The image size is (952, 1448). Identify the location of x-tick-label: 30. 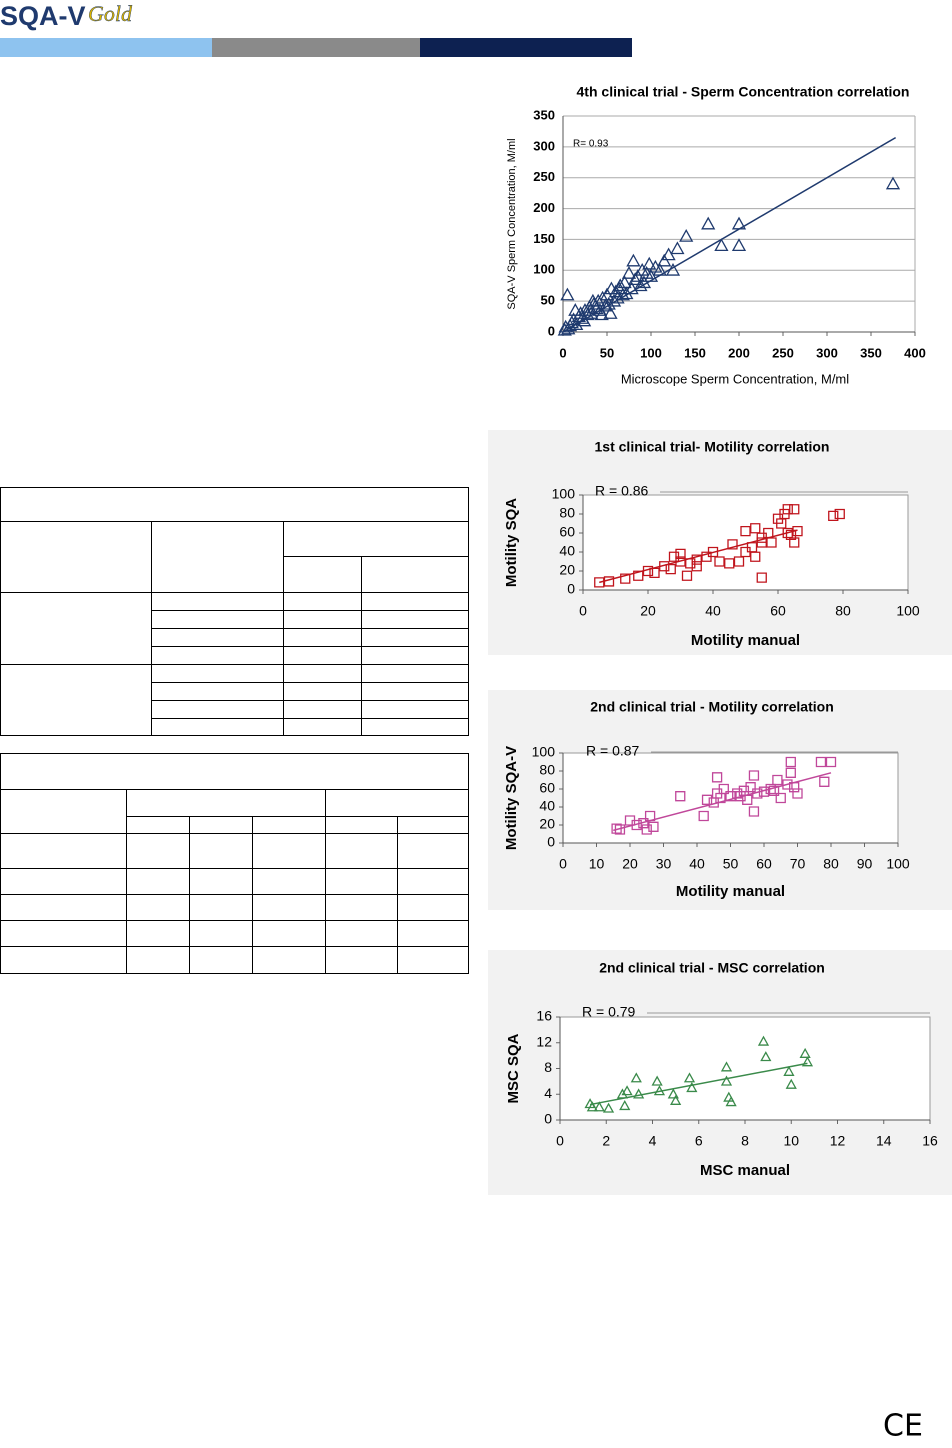
(664, 864).